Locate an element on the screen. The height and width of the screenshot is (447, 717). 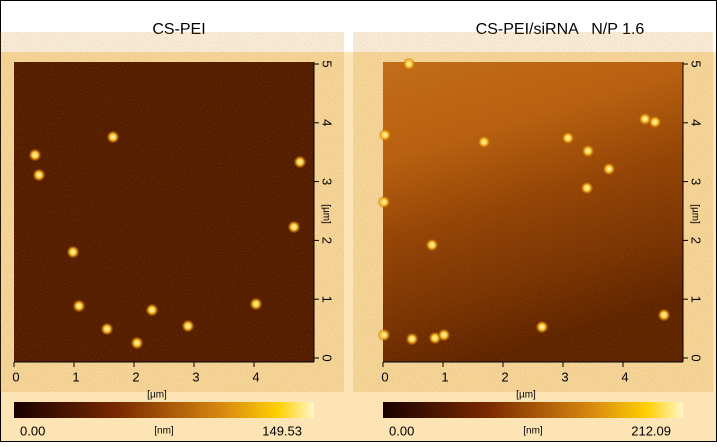
panel-title: CS-PEI is located at coordinates (178, 29).